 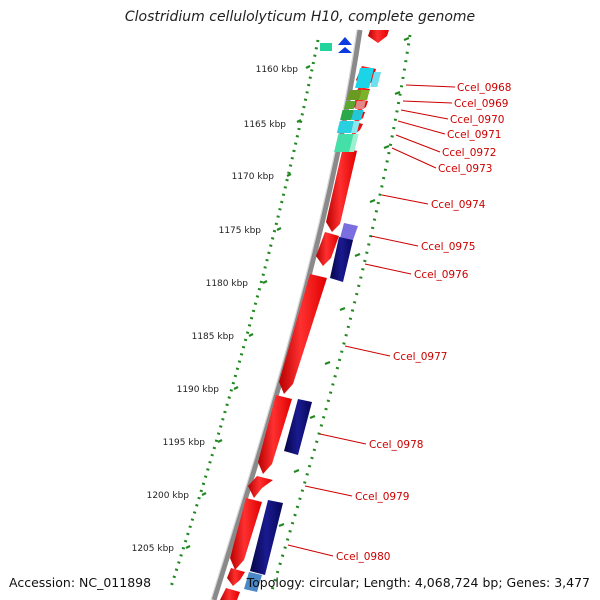 I want to click on scale-label: 1205 kbp, so click(x=153, y=549).